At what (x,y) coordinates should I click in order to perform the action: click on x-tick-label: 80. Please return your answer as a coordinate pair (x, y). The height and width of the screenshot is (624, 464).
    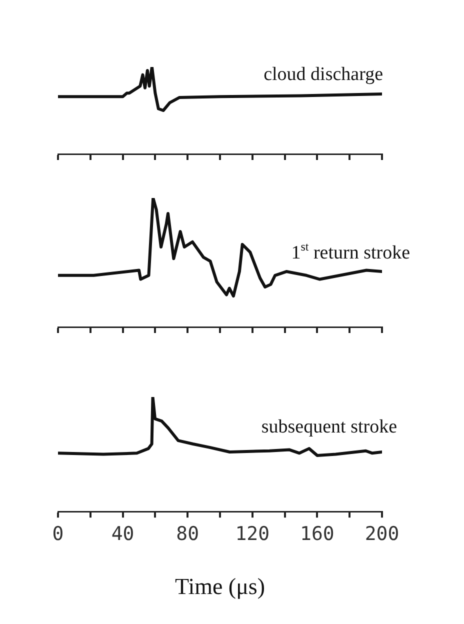
    Looking at the image, I should click on (188, 533).